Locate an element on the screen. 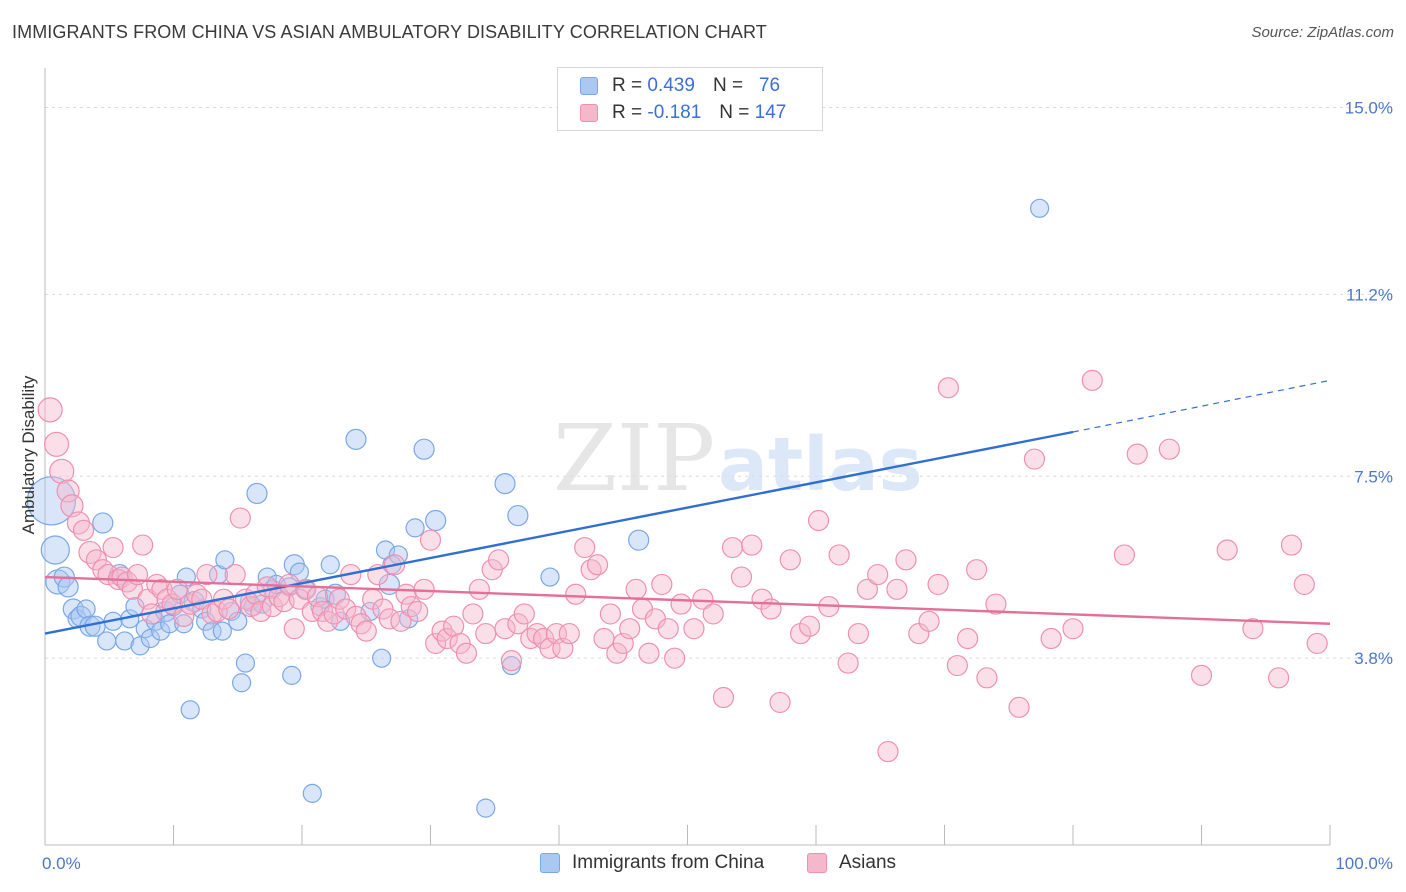 This screenshot has width=1406, height=892. series-legend-asians: Asians is located at coordinates (851, 863).